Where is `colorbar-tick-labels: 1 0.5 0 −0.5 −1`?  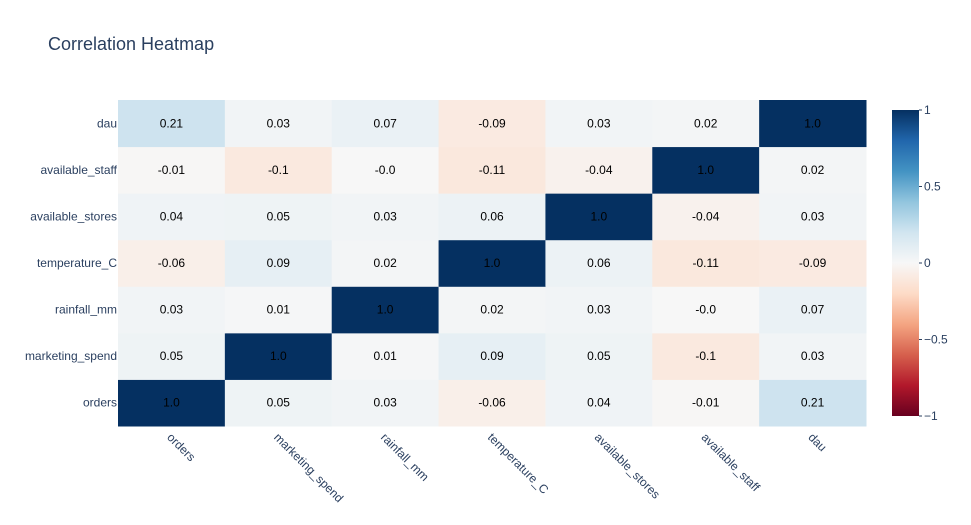 colorbar-tick-labels: 1 0.5 0 −0.5 −1 is located at coordinates (933, 263).